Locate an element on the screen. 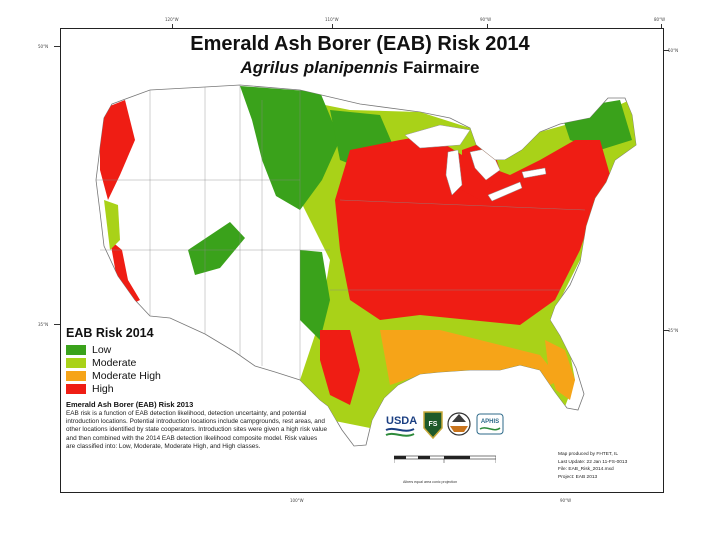  graticule-top-4: 80°W is located at coordinates (660, 19).